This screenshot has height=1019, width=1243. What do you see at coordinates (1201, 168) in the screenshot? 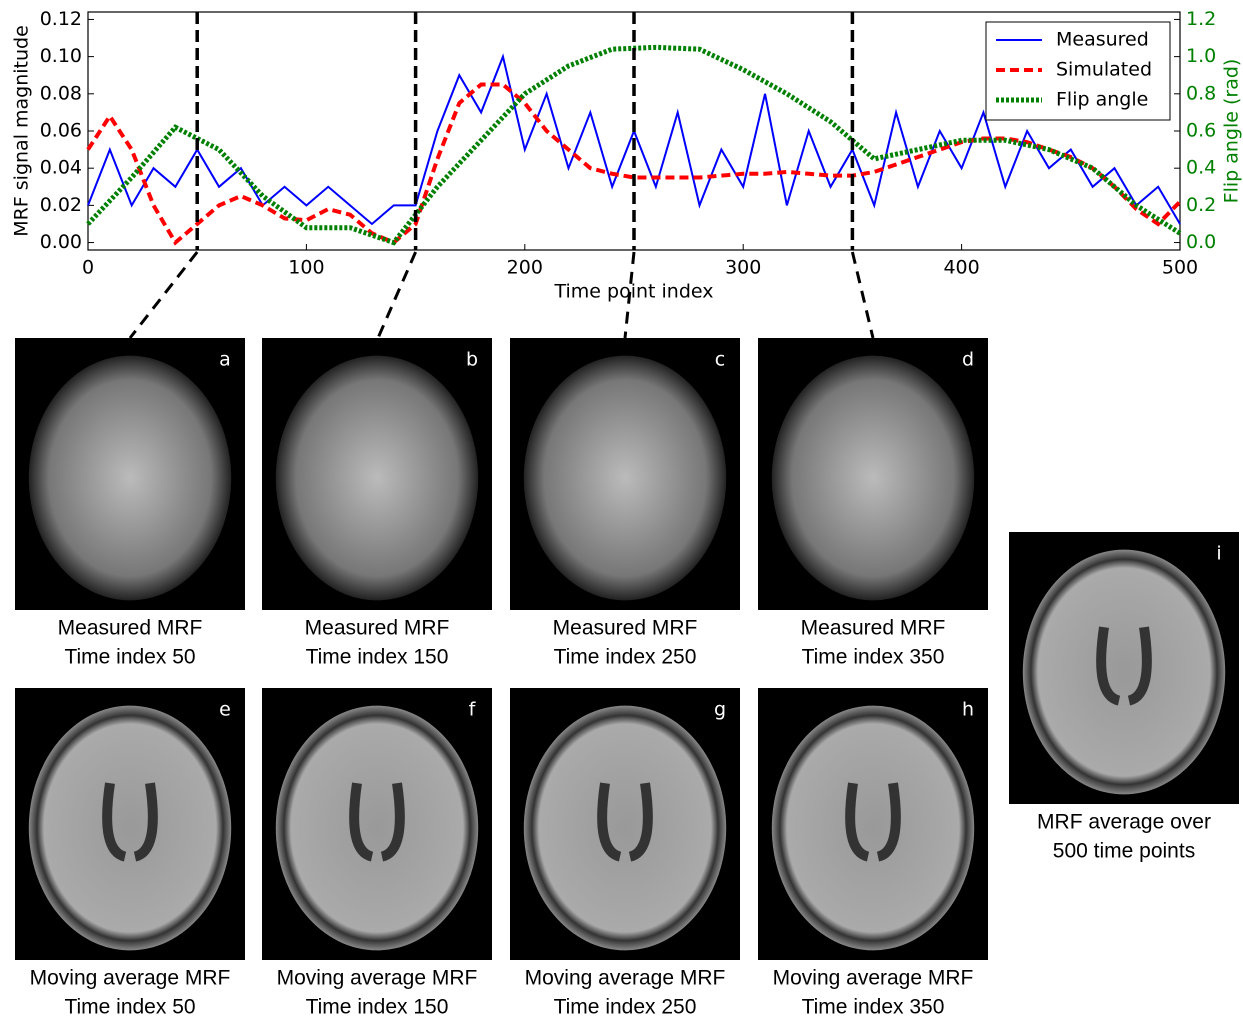
I see `y2-tick-label: 0.4` at bounding box center [1201, 168].